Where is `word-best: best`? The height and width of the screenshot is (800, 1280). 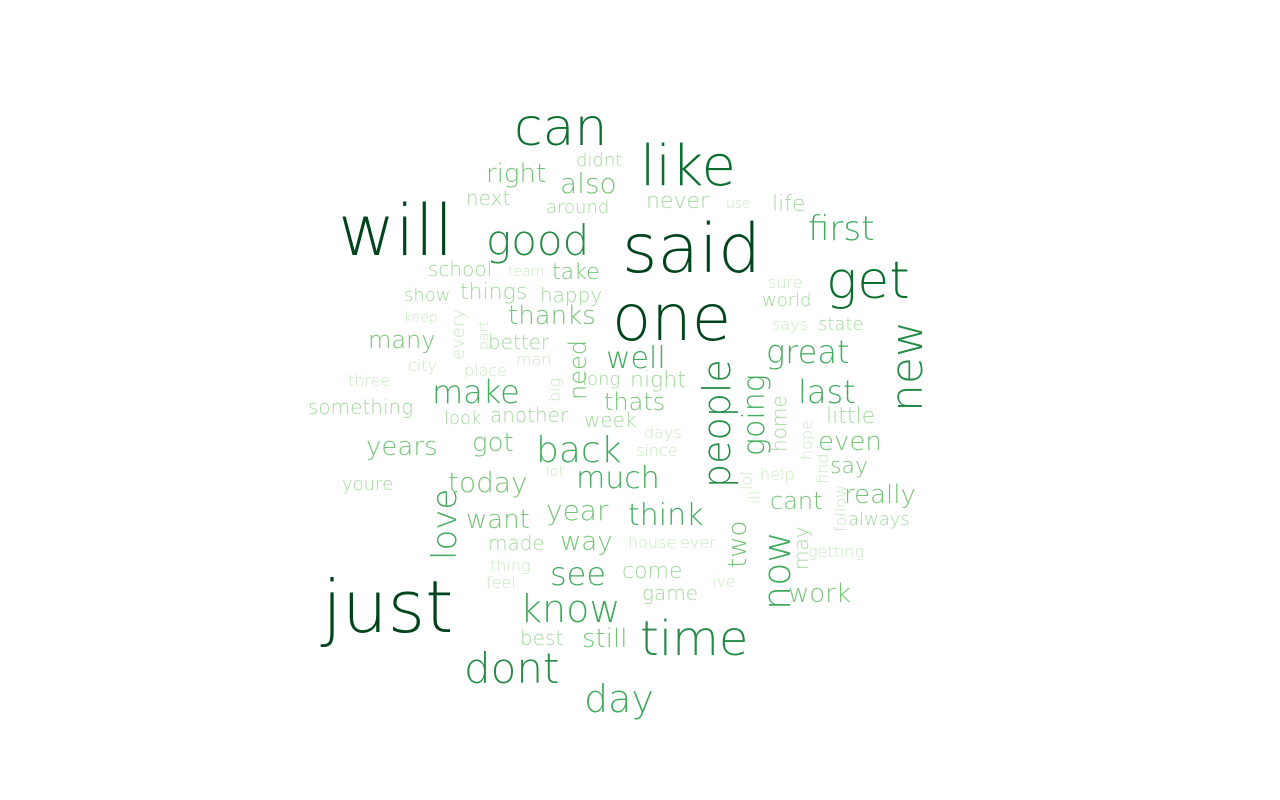
word-best: best is located at coordinates (541, 638).